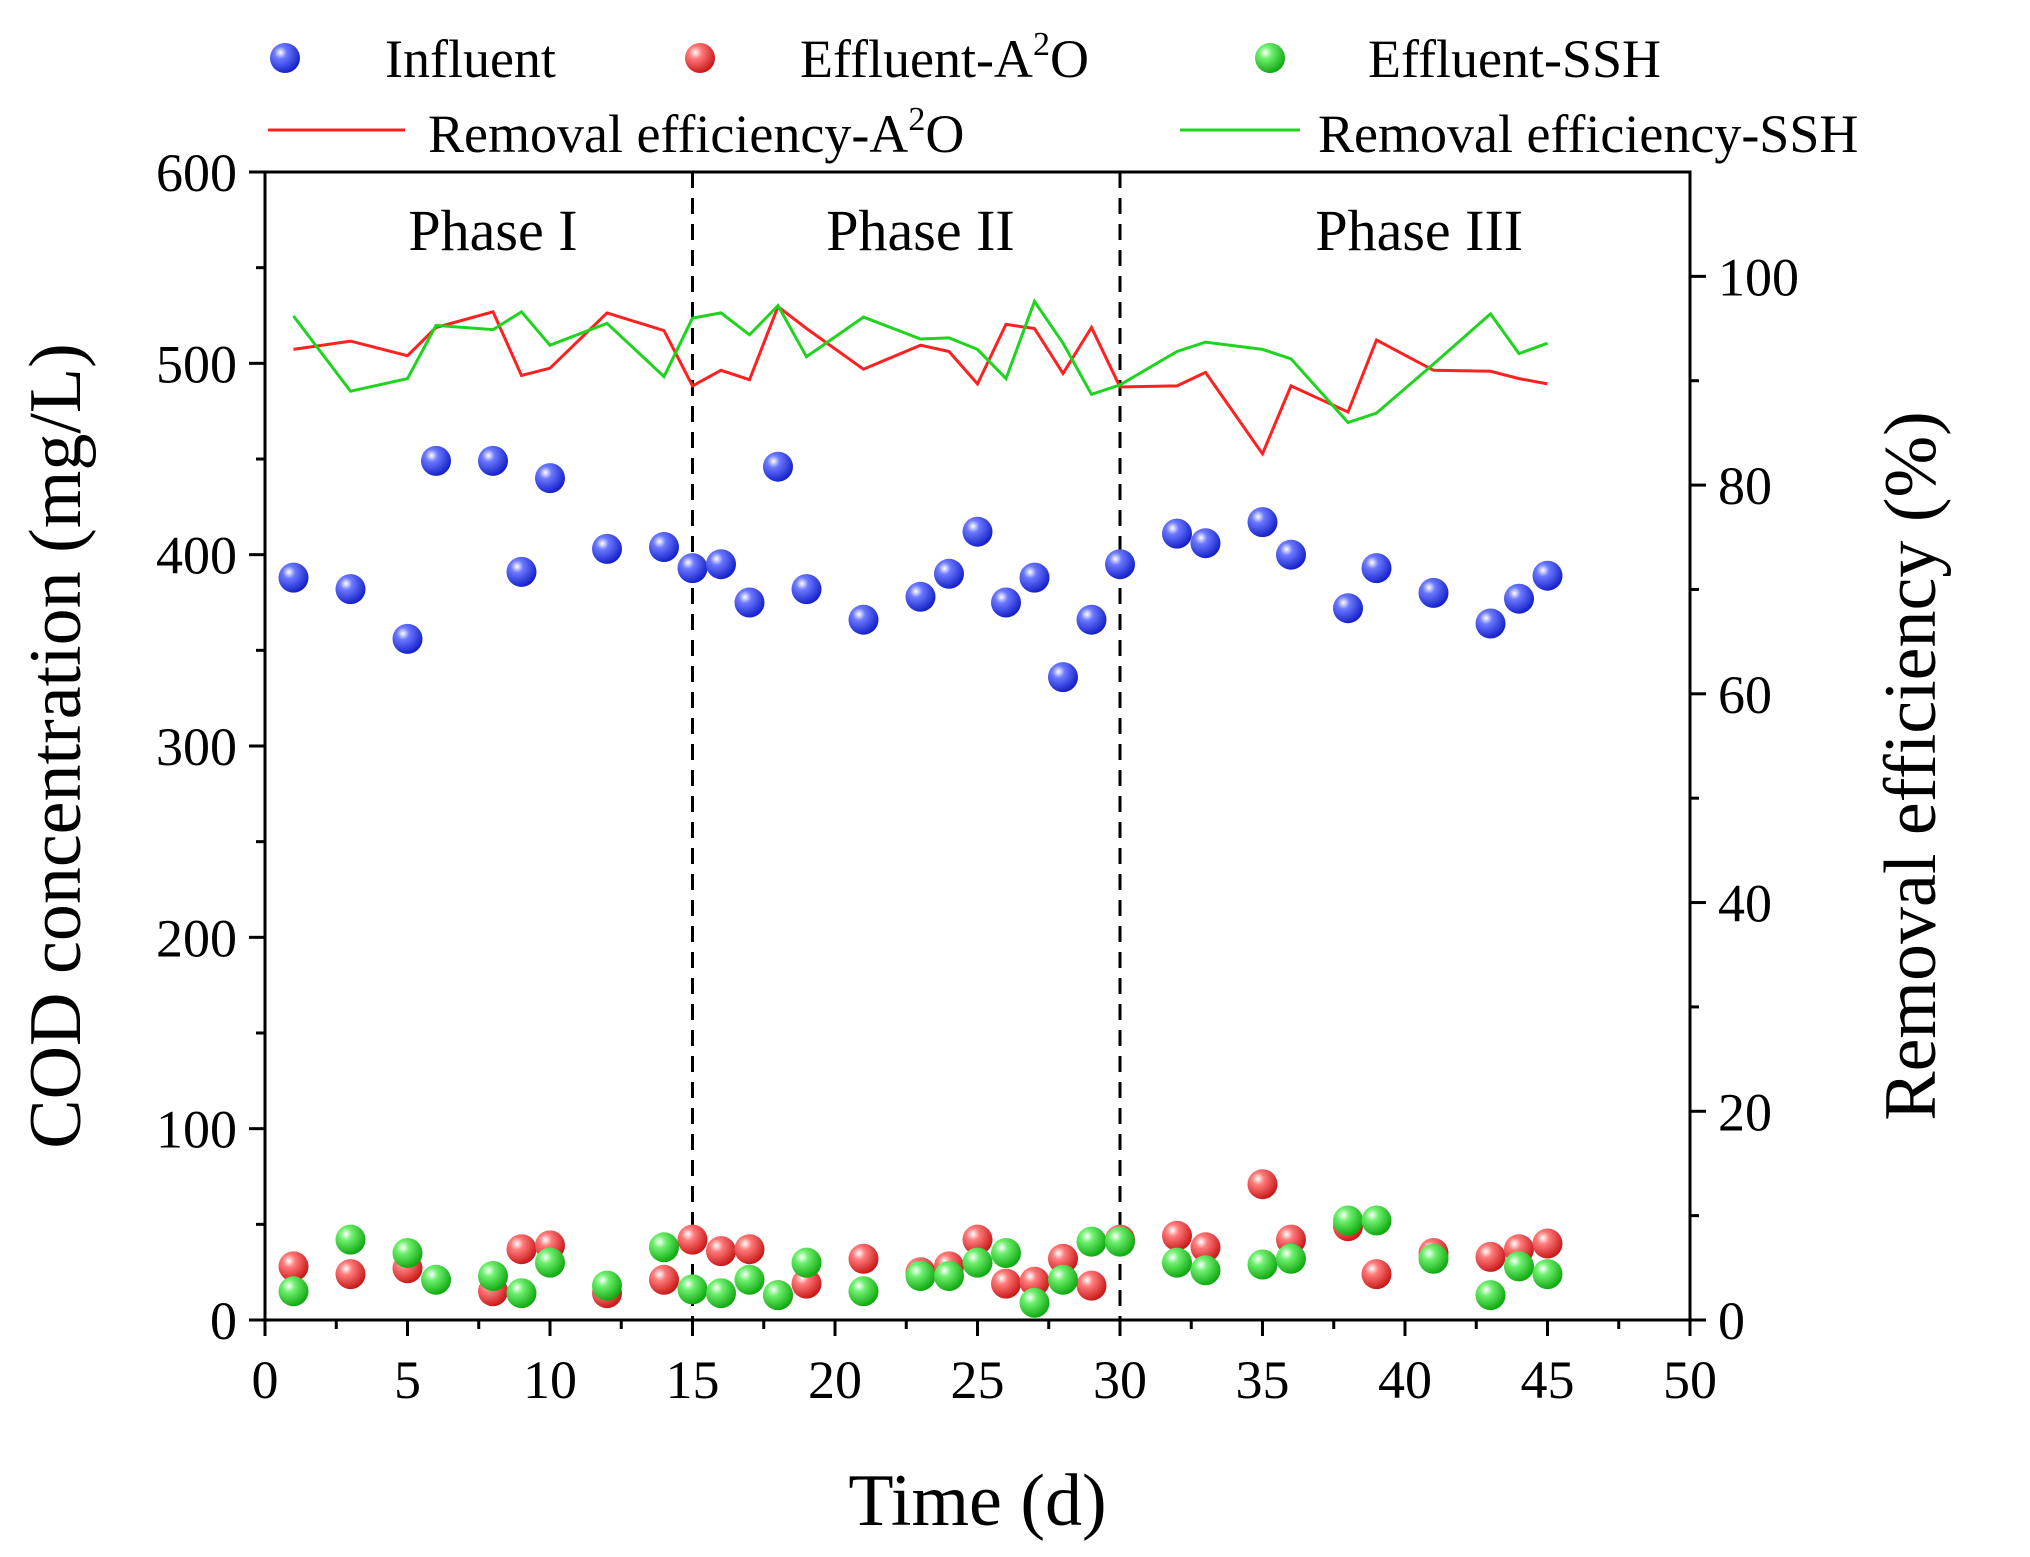 This screenshot has width=2030, height=1557. Describe the element at coordinates (285, 58) in the screenshot. I see `legend-influent-marker` at that location.